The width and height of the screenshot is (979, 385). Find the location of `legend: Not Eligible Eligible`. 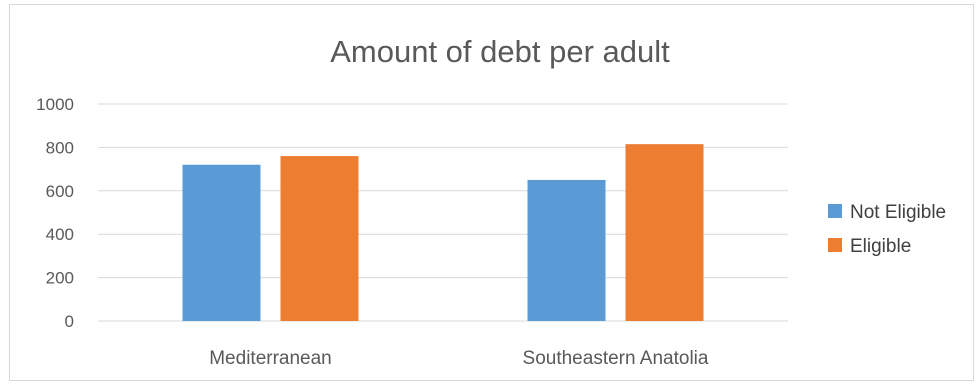

legend: Not Eligible Eligible is located at coordinates (887, 229).